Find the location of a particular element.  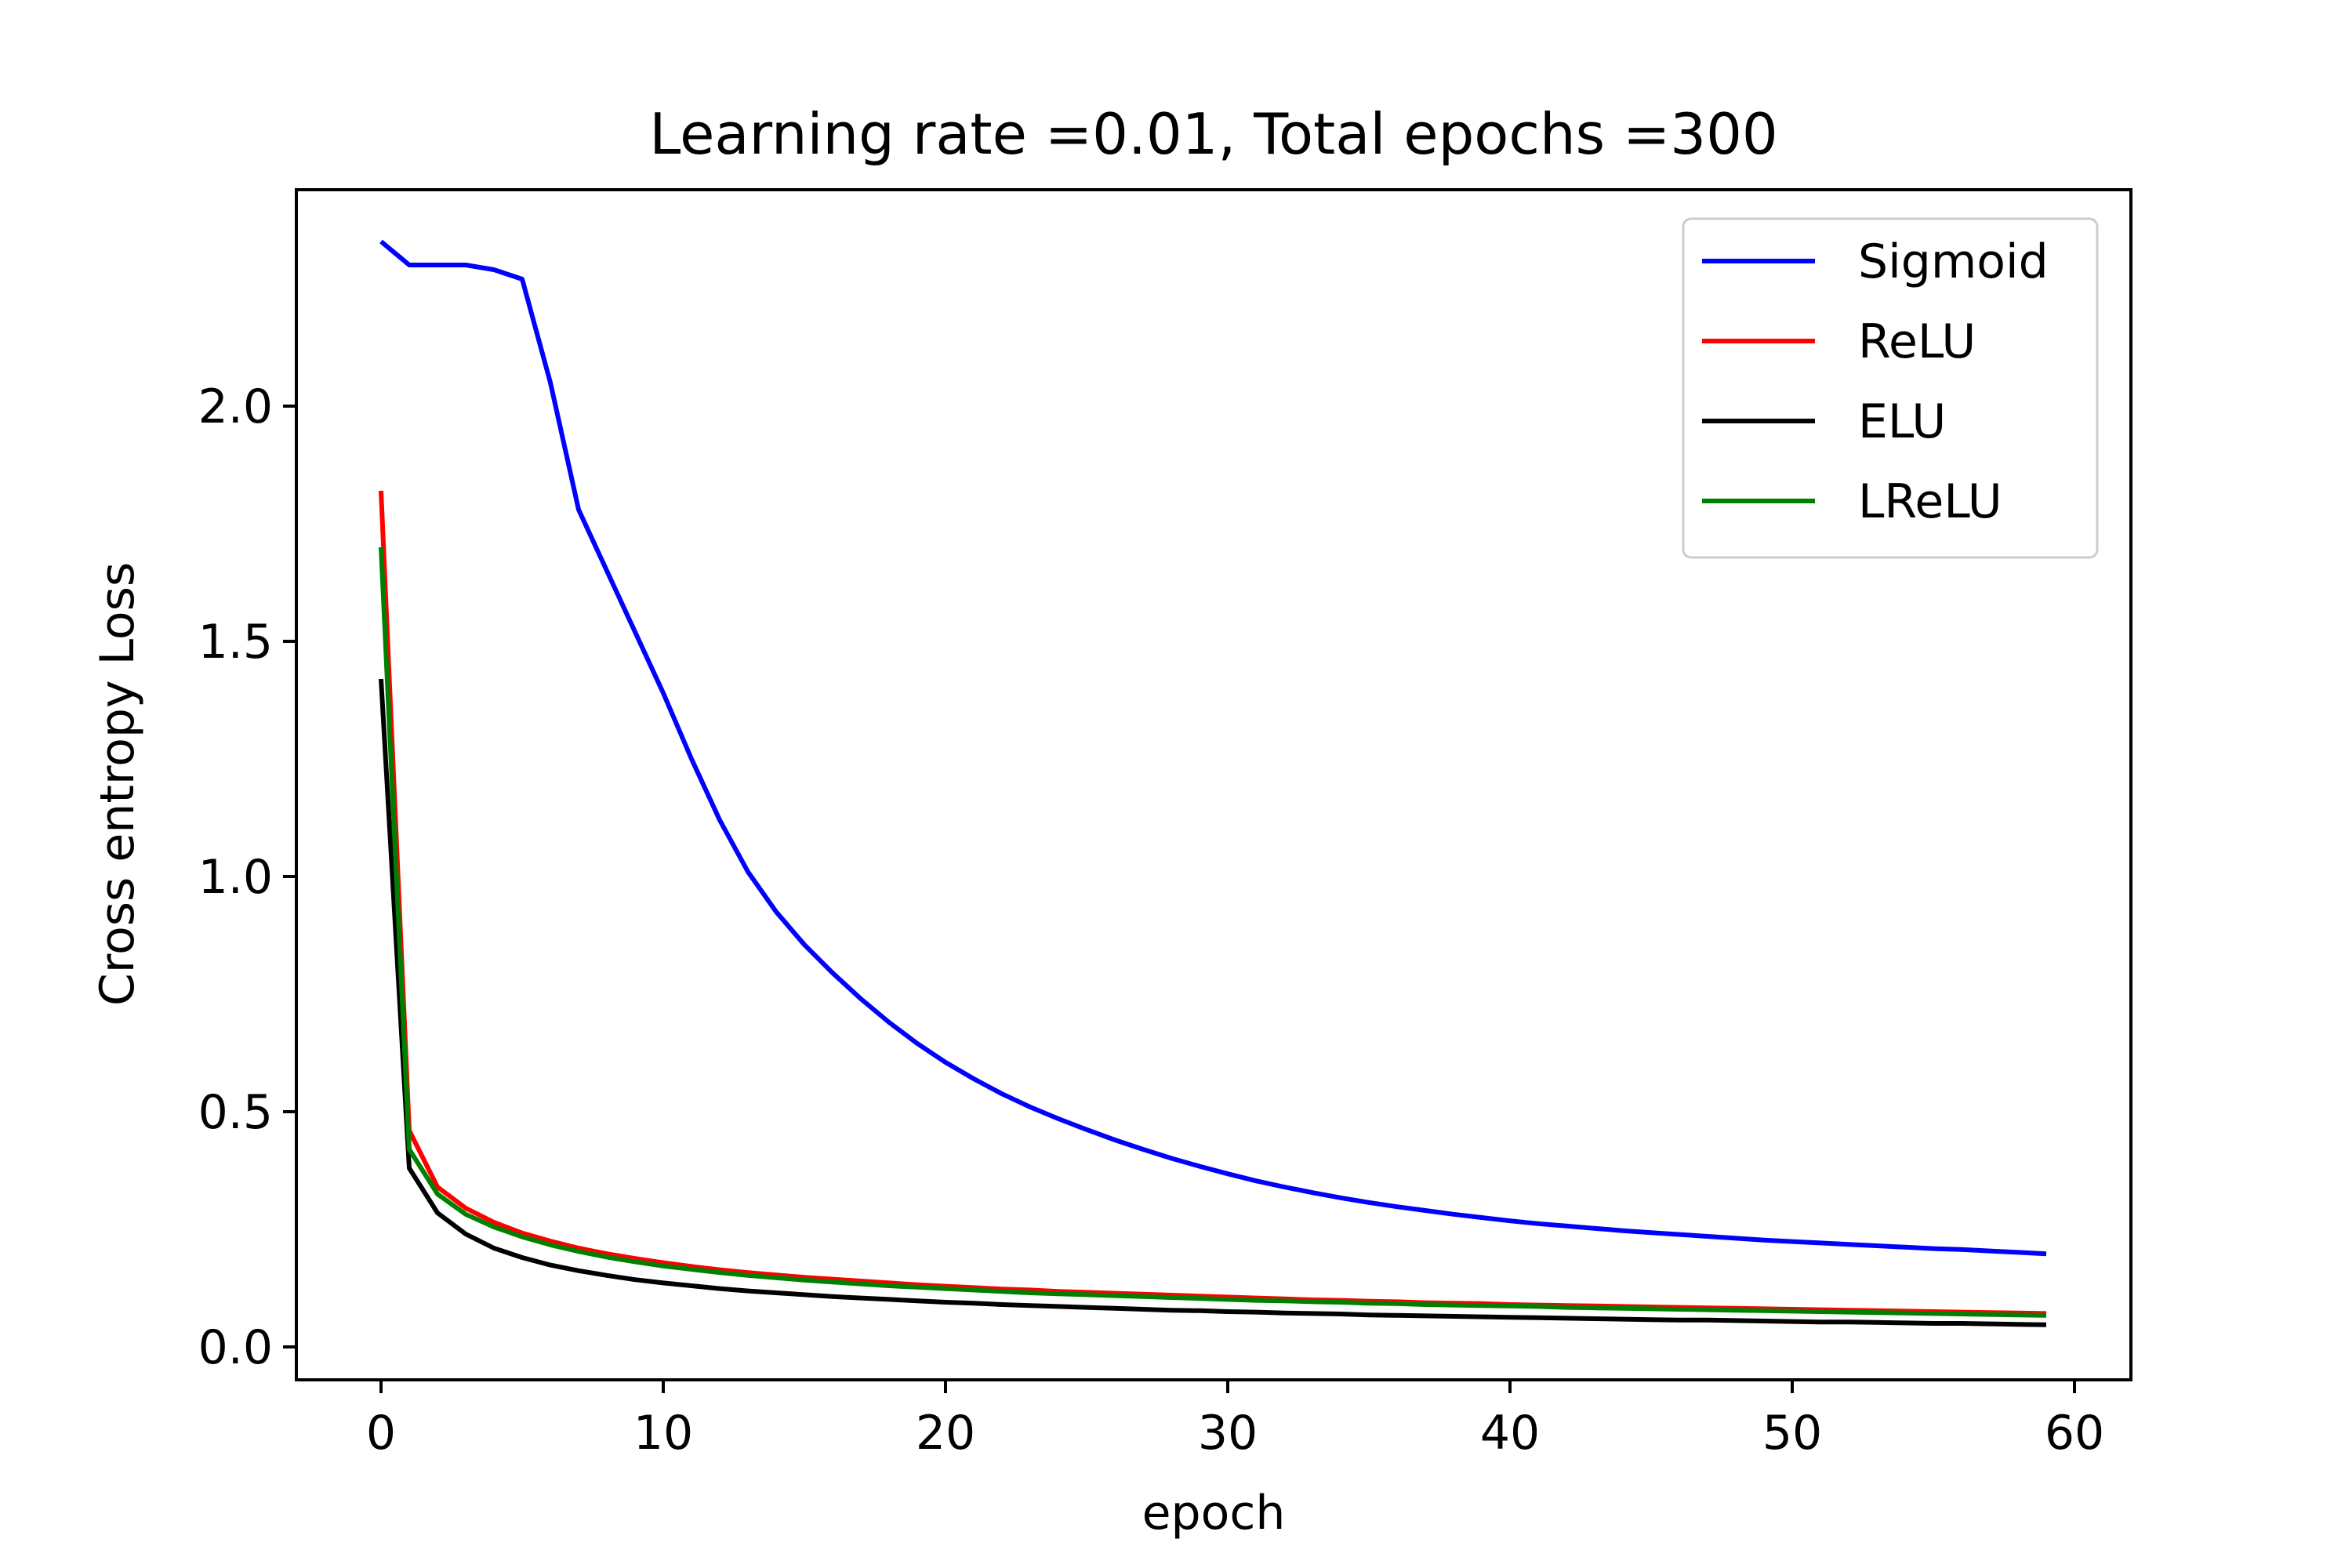

x-tick-label: 30 is located at coordinates (1228, 1433).